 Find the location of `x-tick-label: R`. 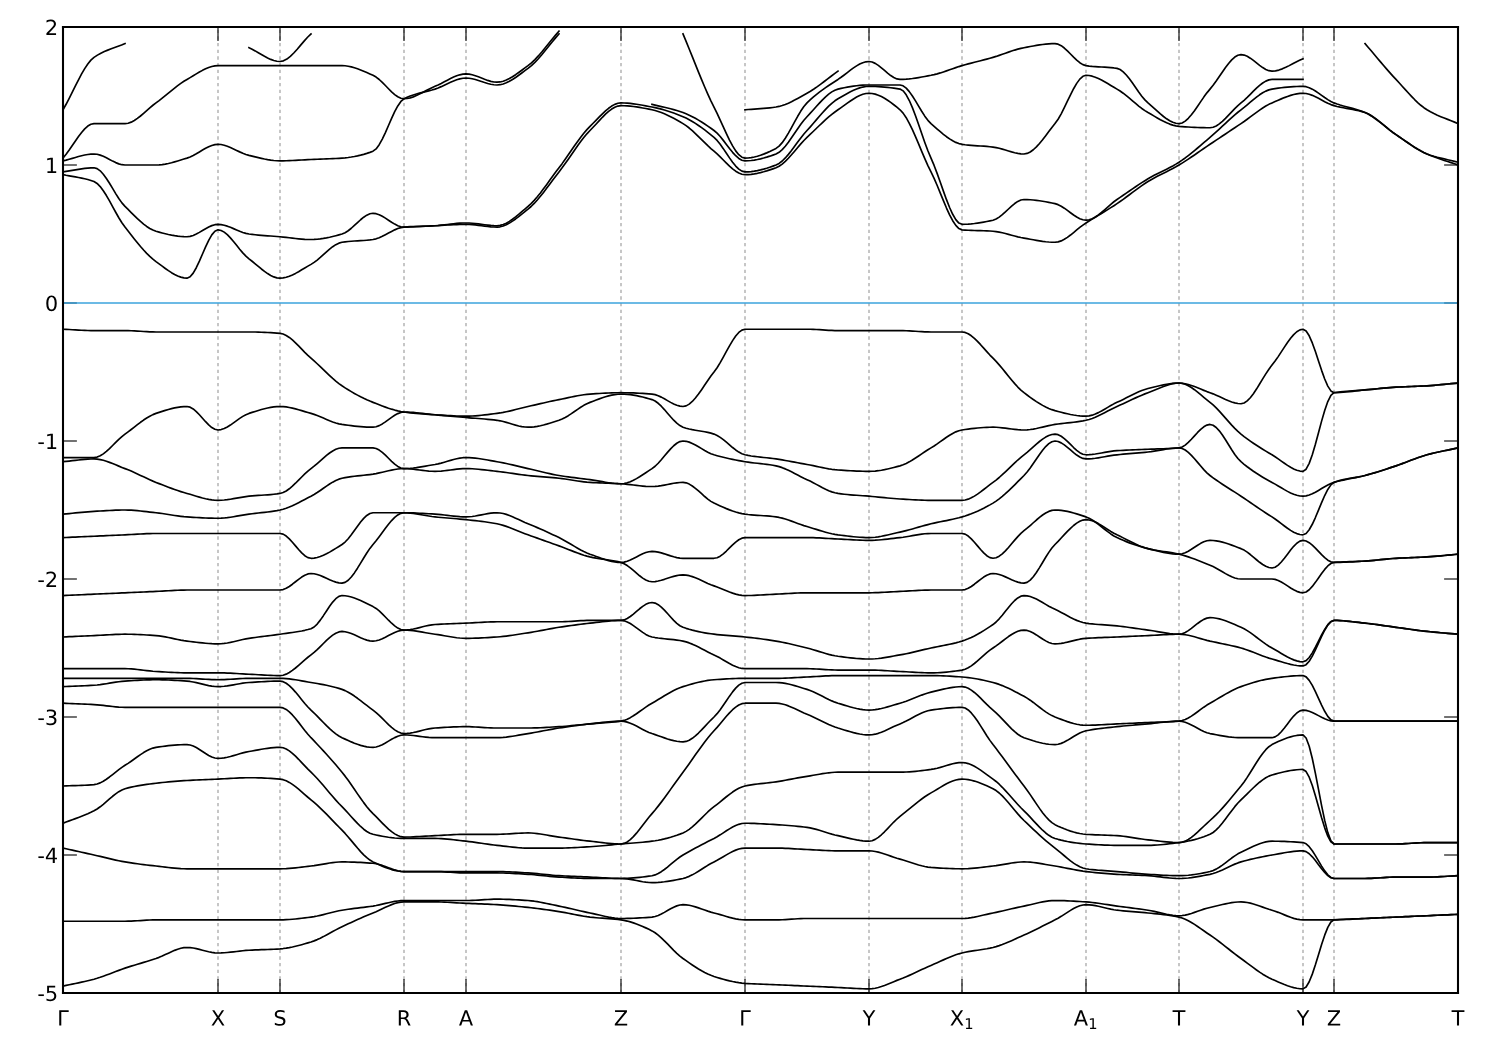

x-tick-label: R is located at coordinates (404, 1018).